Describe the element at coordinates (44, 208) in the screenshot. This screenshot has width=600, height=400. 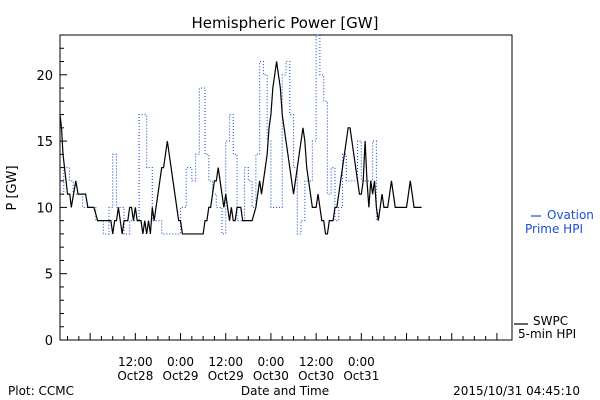
I see `y-tick-label: 10` at that location.